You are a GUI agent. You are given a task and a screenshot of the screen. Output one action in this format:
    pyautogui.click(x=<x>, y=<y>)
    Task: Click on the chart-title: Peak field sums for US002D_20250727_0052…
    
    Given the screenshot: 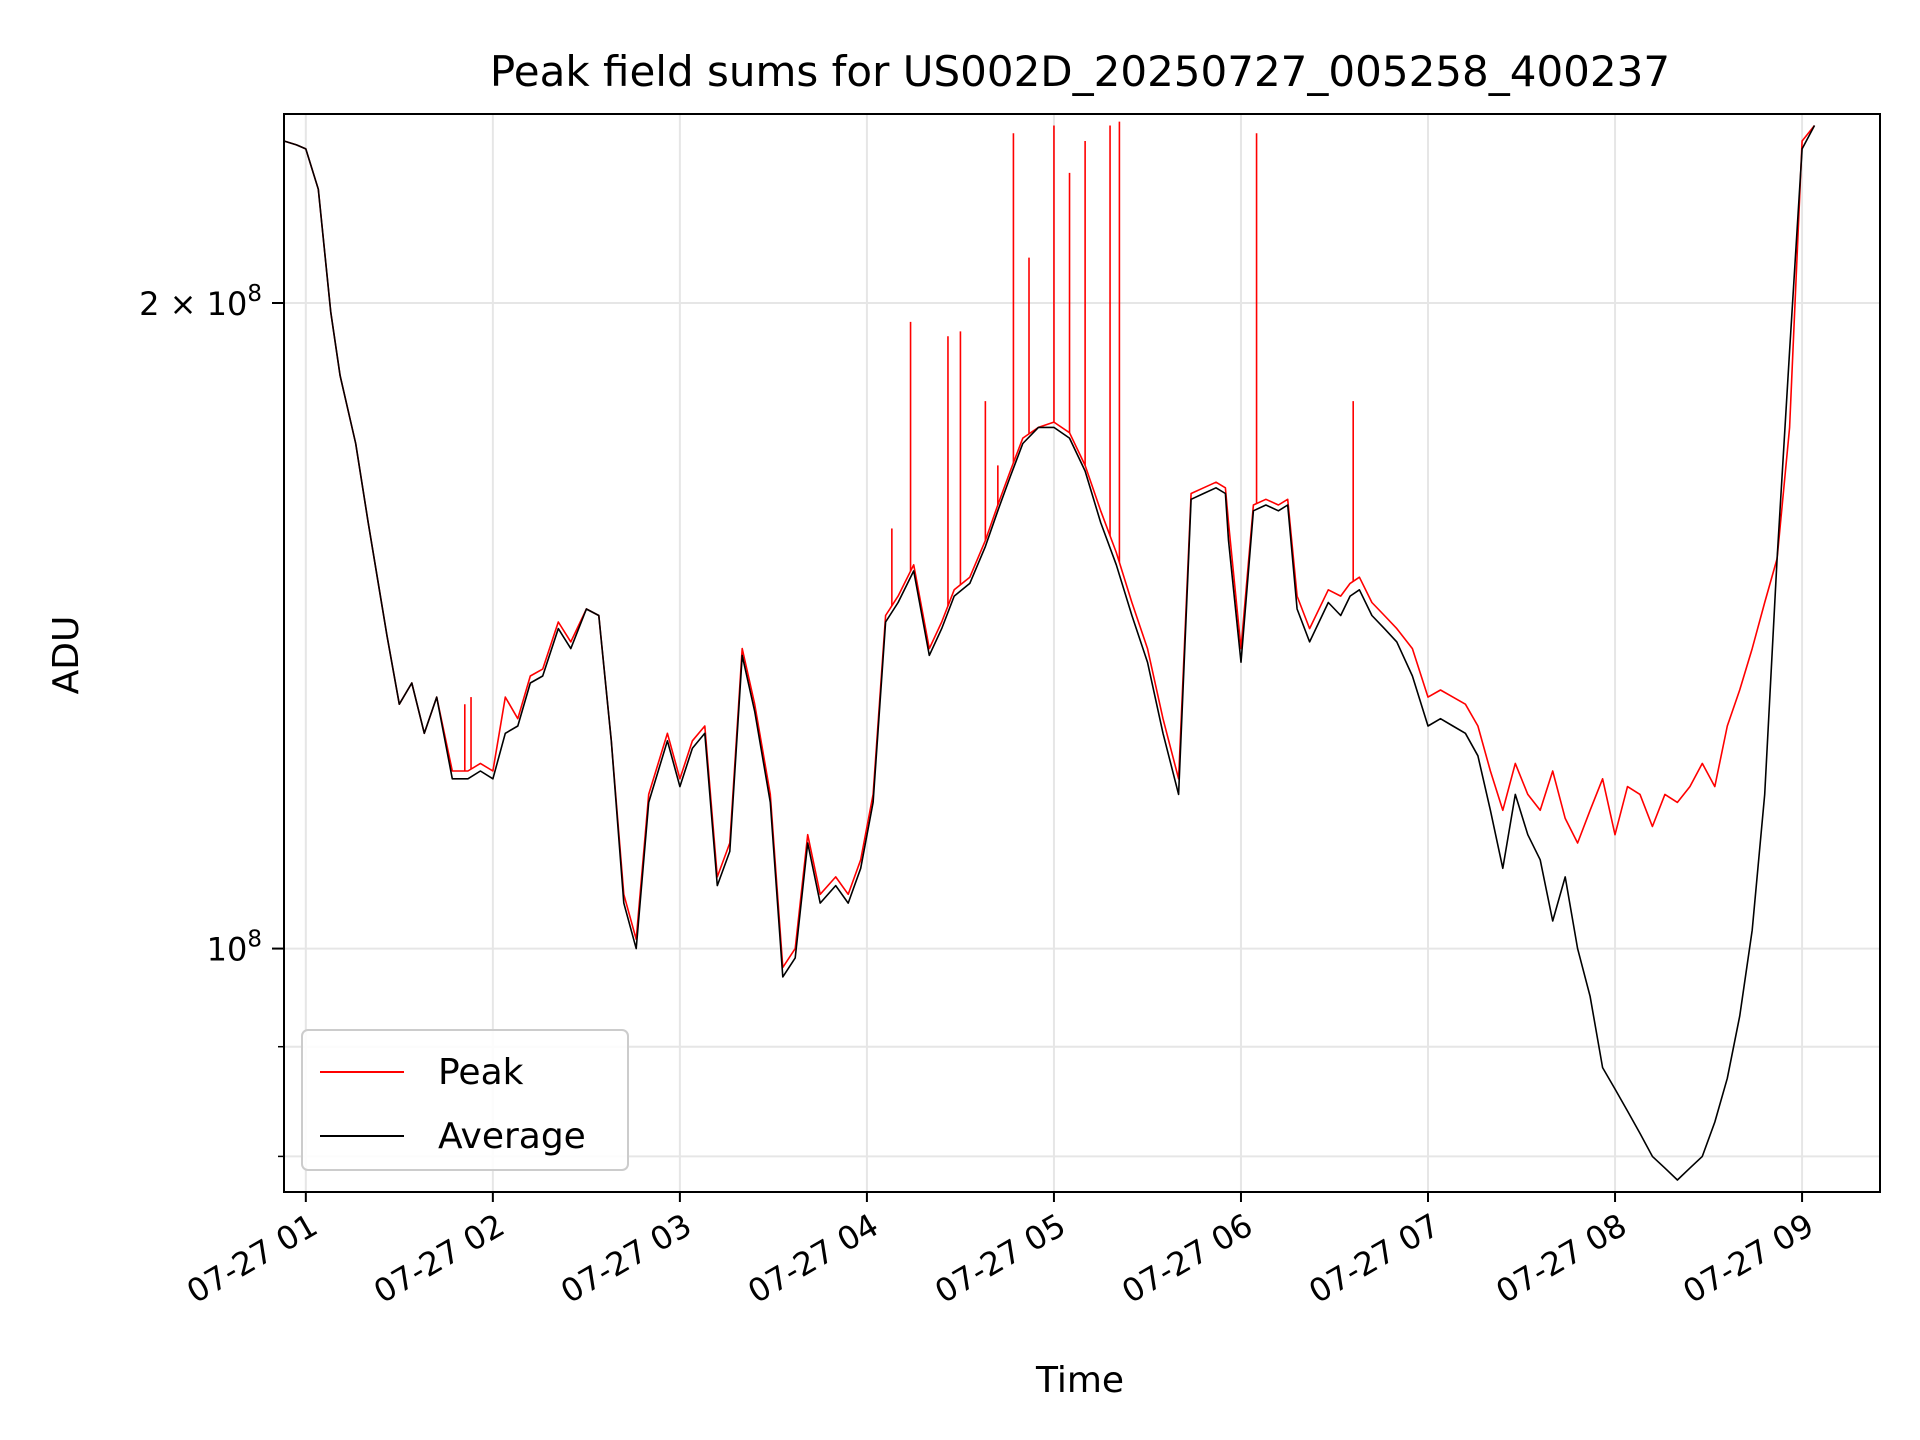 What is the action you would take?
    pyautogui.click(x=1080, y=71)
    